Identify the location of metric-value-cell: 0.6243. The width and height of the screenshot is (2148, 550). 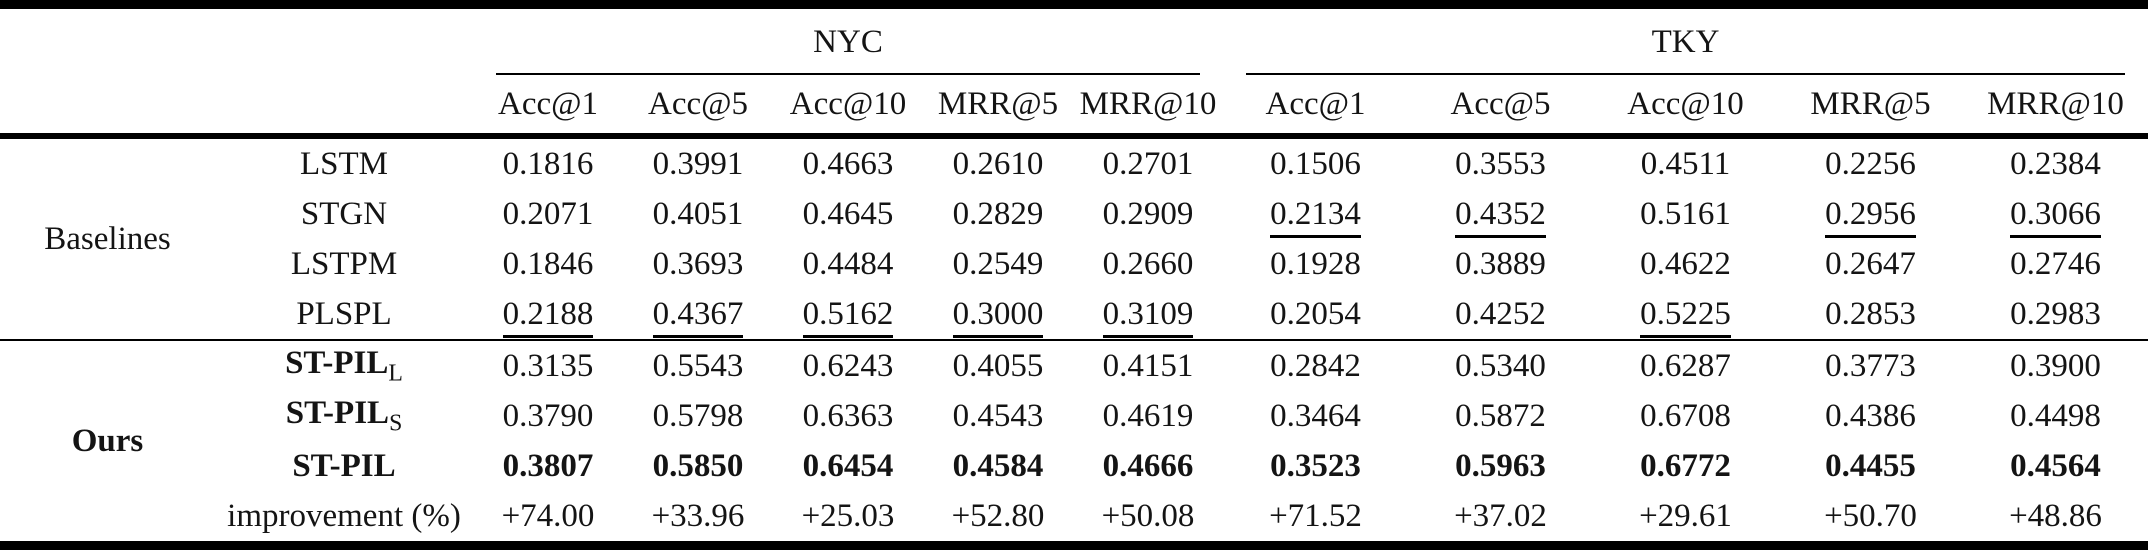
(848, 365).